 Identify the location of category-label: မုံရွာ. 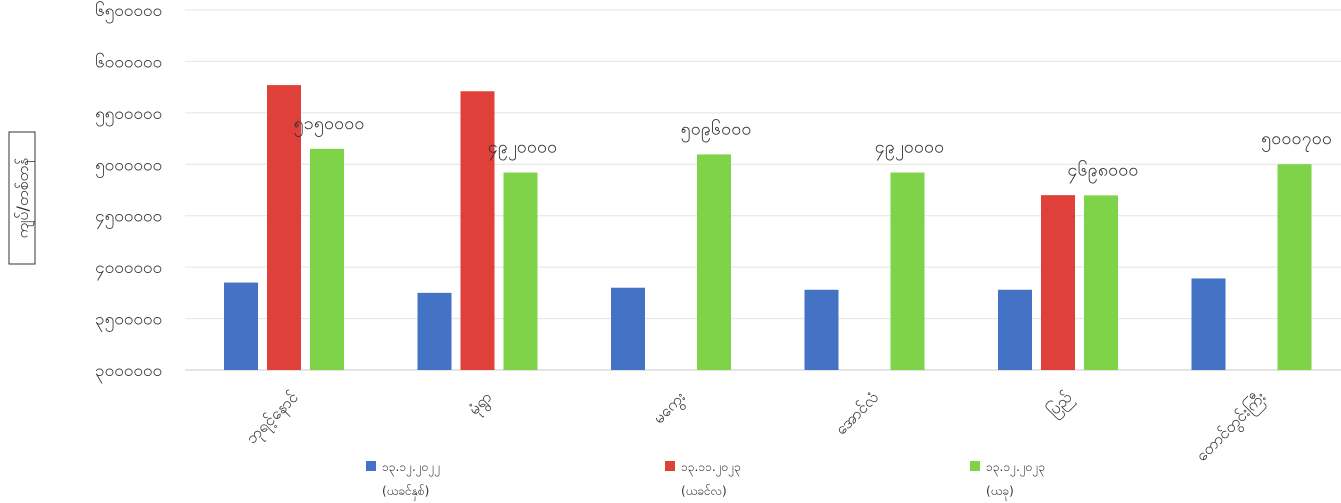
(480, 403).